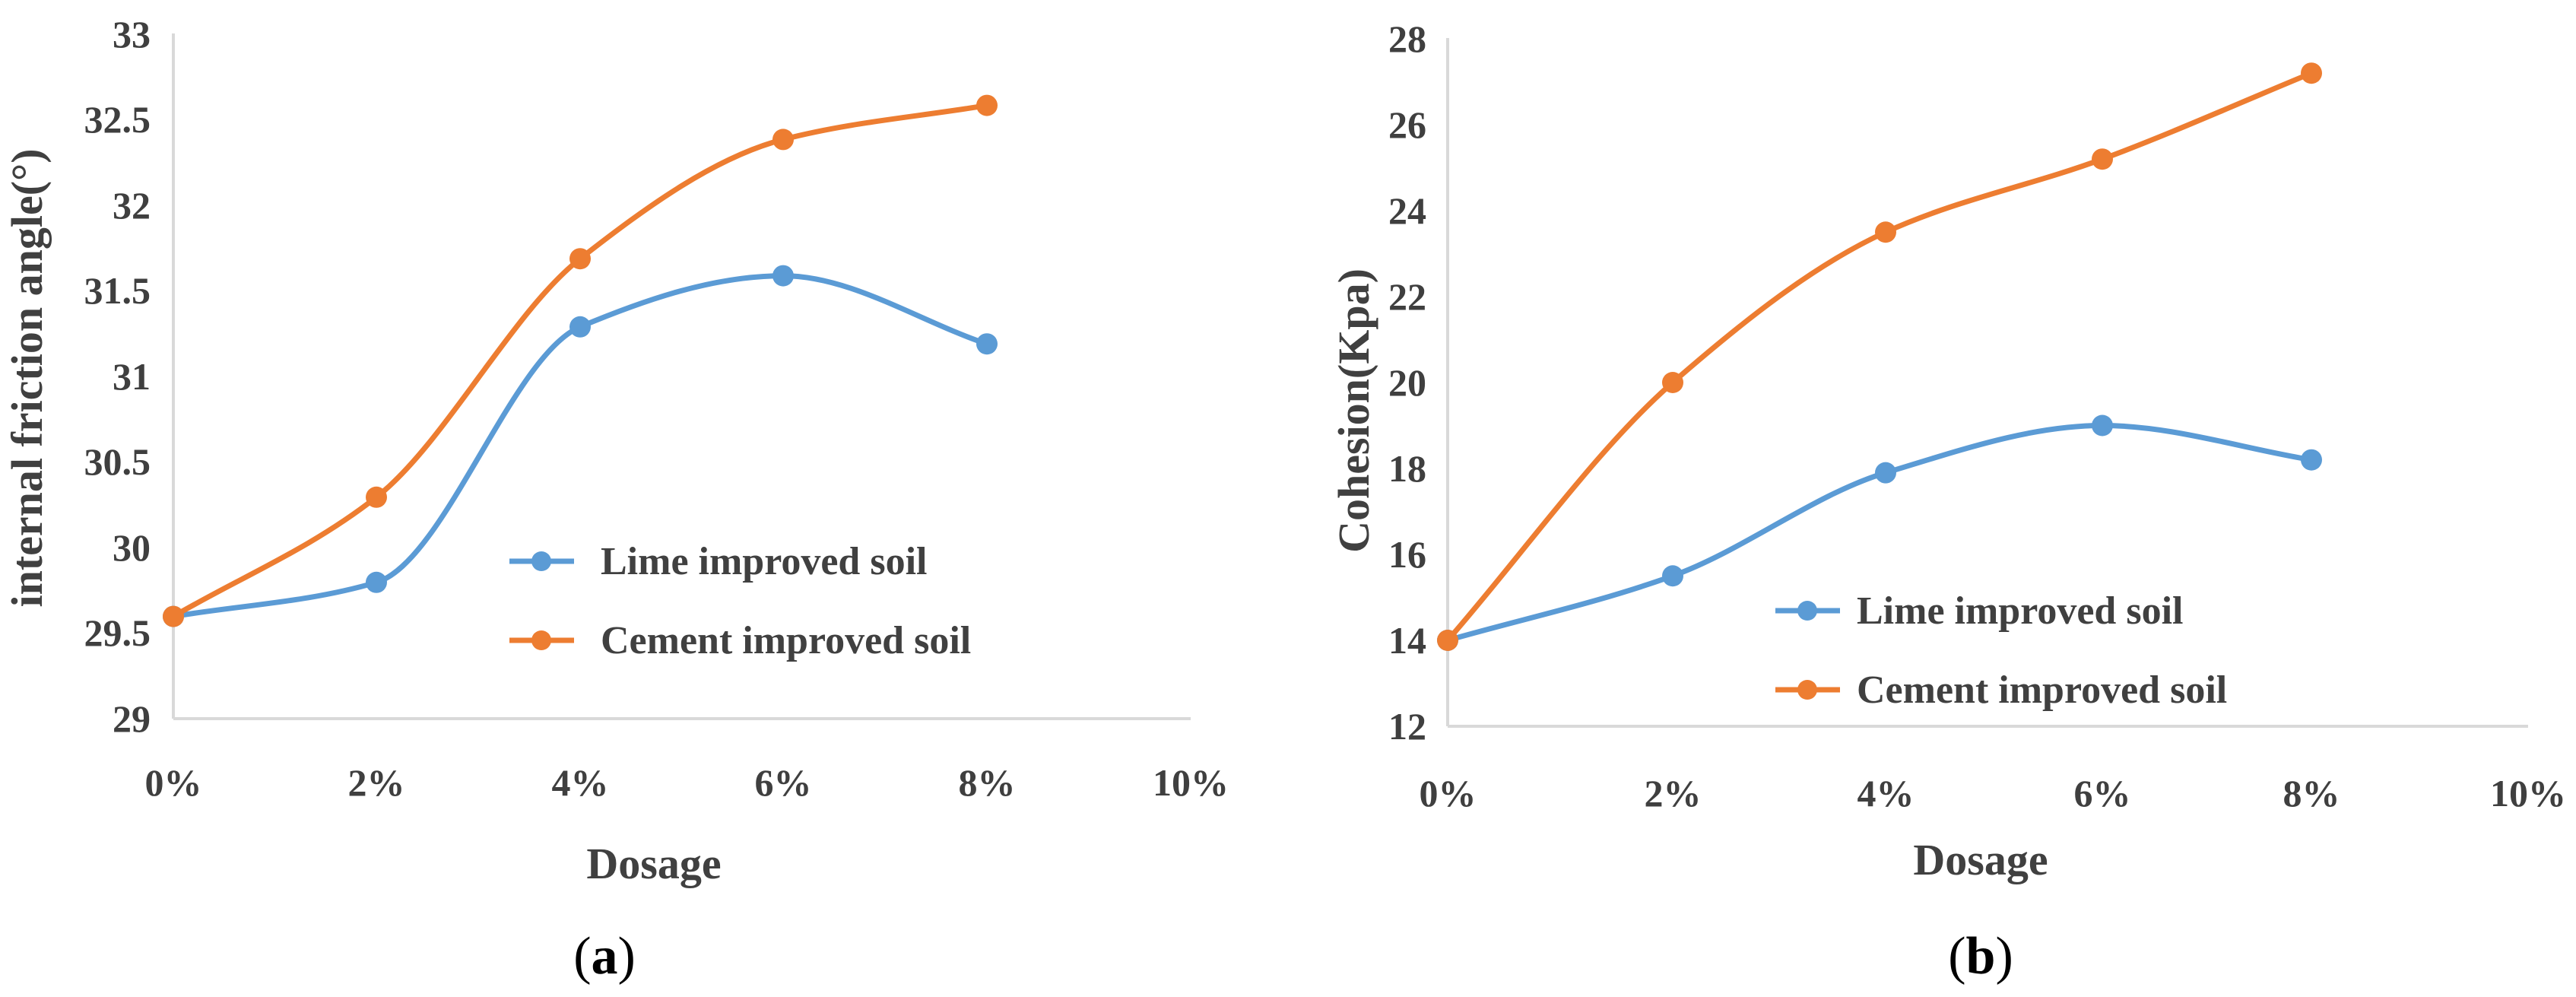 This screenshot has width=2576, height=997. What do you see at coordinates (1886, 473) in the screenshot?
I see `chart-b-point-lime-4pct` at bounding box center [1886, 473].